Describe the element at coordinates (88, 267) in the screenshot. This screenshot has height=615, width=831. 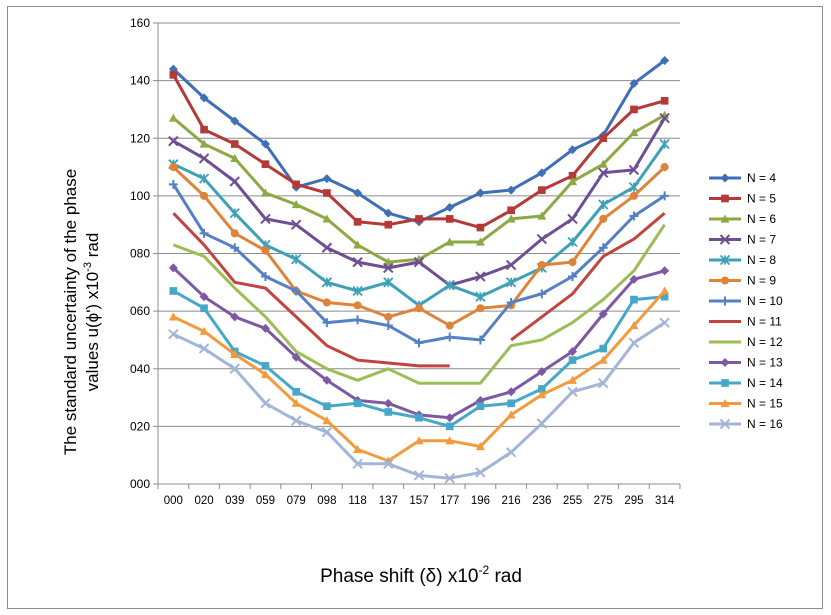
I see `y-axis-title-exponent: -3` at that location.